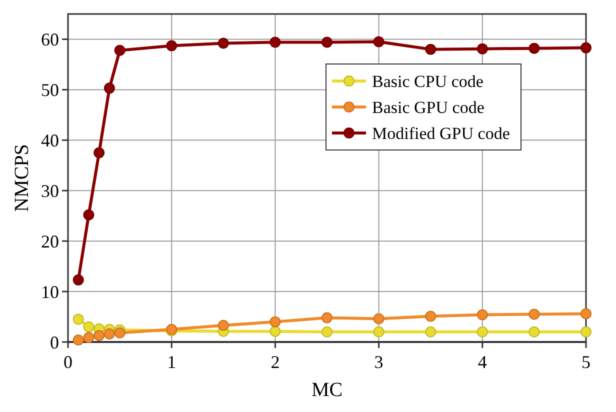  Describe the element at coordinates (22, 178) in the screenshot. I see `y-axis-title: NMCPS` at that location.